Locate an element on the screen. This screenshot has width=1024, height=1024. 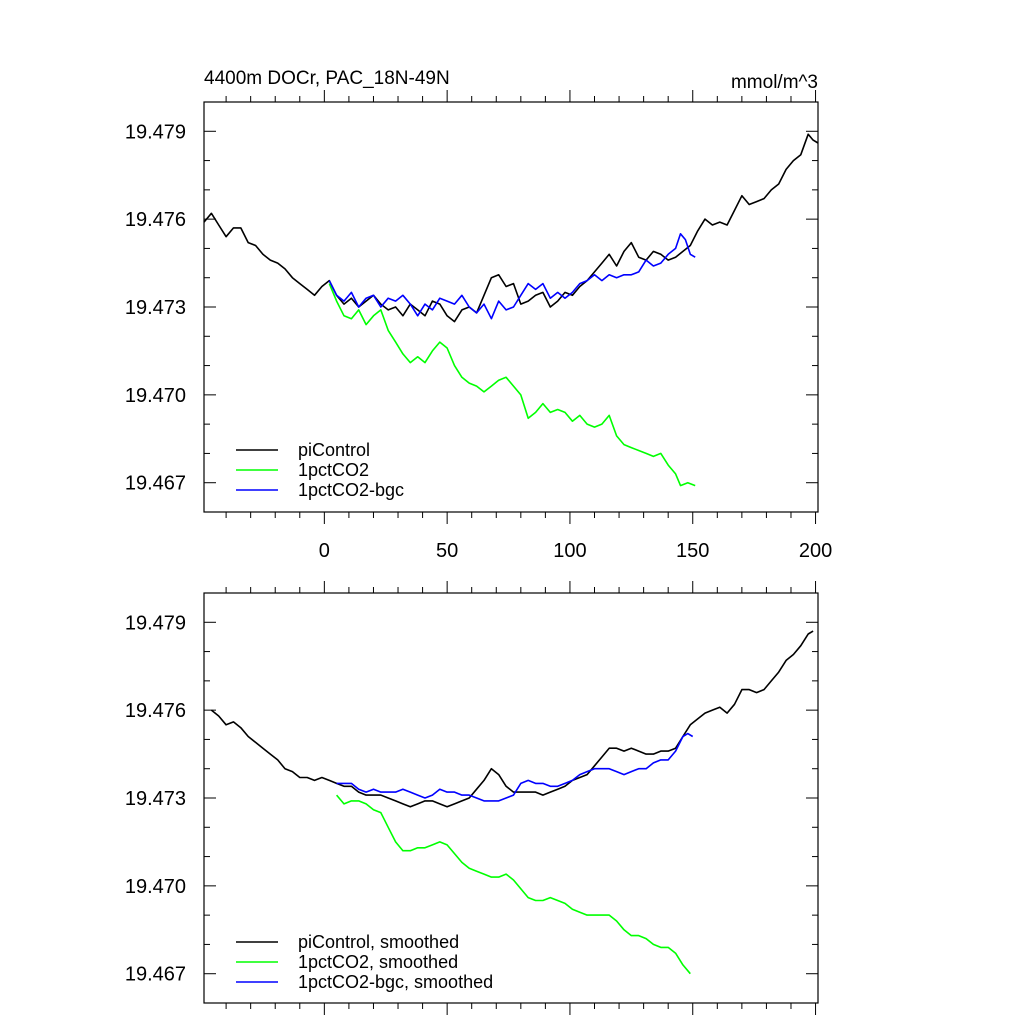
x-tick-labels: 0 50 100 150 200 is located at coordinates (575, 551).